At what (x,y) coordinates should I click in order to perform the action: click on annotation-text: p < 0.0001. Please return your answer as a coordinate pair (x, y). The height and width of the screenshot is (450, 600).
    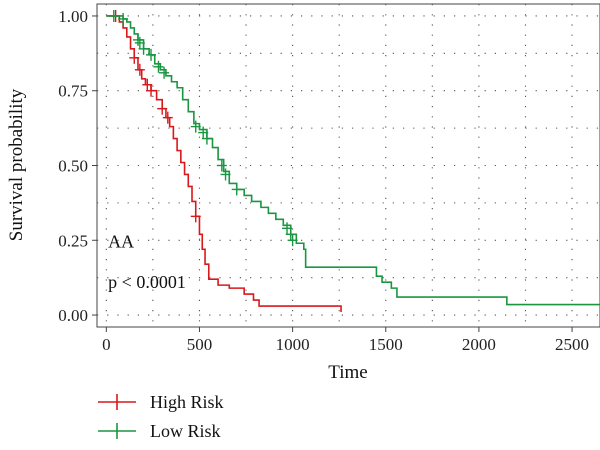
    Looking at the image, I should click on (147, 282).